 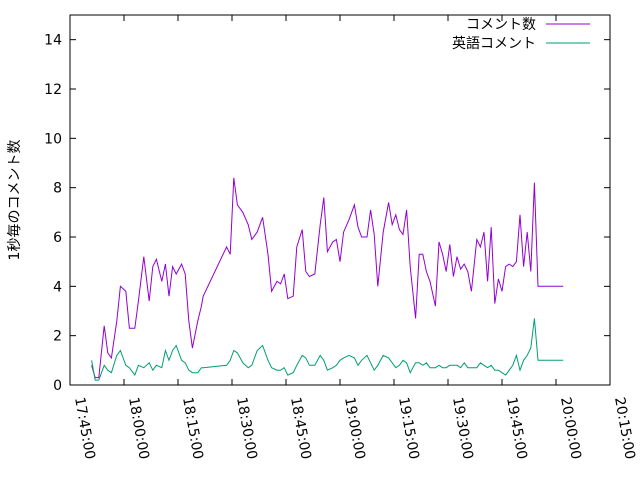 What do you see at coordinates (57, 337) in the screenshot?
I see `y-tick-label: 2` at bounding box center [57, 337].